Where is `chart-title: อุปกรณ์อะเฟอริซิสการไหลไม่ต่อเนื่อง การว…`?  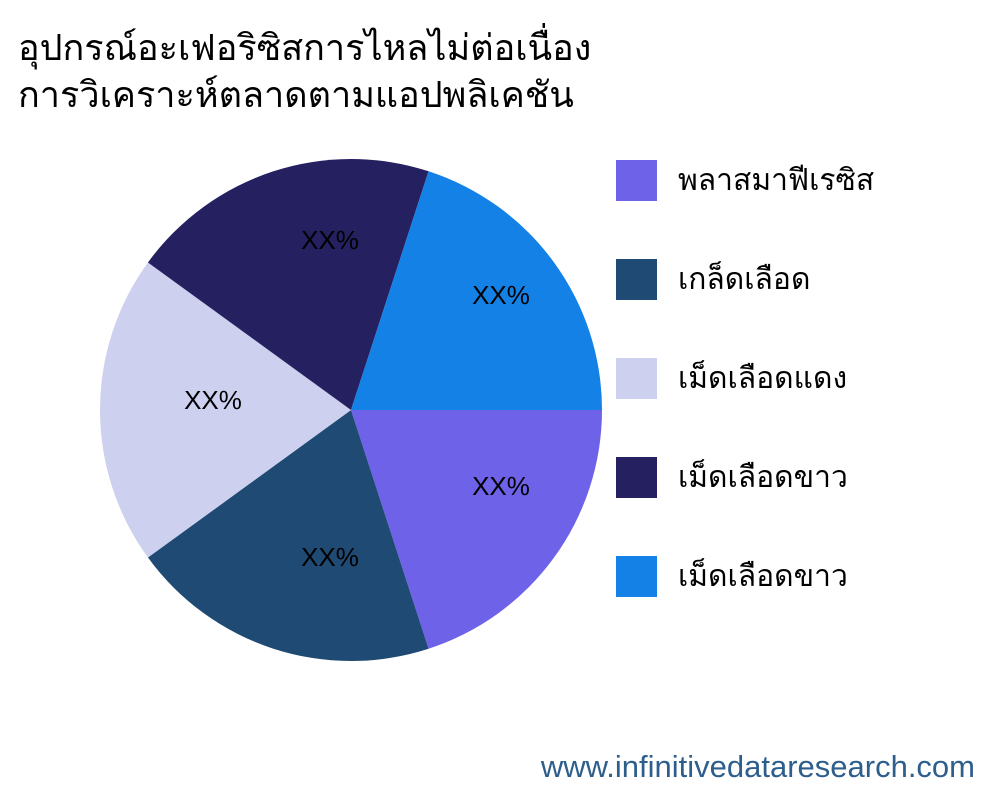 chart-title: อุปกรณ์อะเฟอริซิสการไหลไม่ต่อเนื่อง การว… is located at coordinates (304, 71).